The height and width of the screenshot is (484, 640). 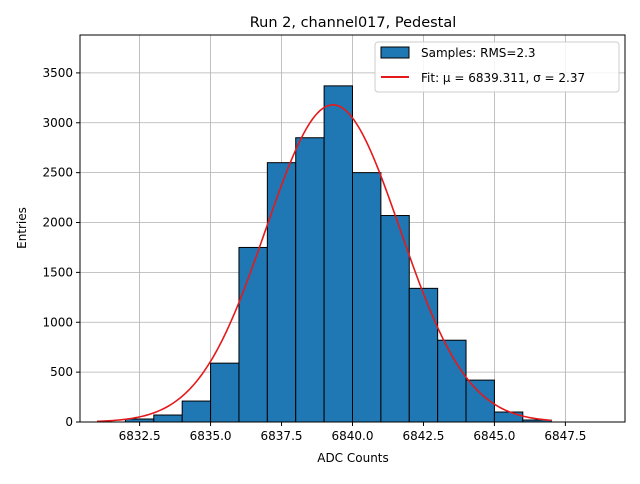 I want to click on x-axis-label: ADC Counts, so click(x=353, y=458).